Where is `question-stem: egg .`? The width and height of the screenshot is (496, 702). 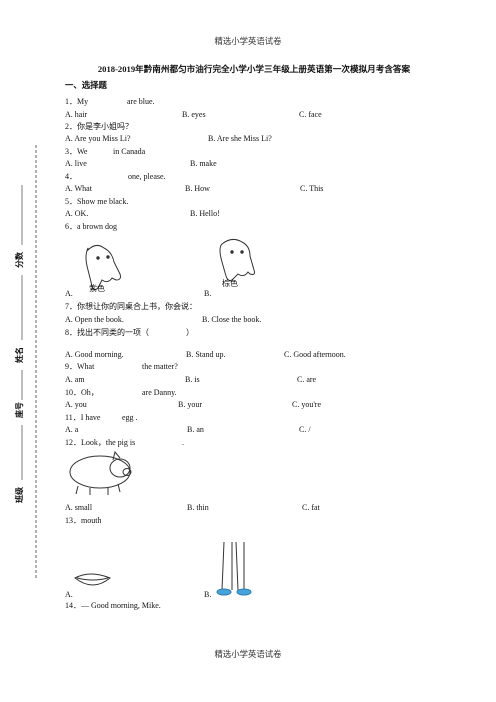 question-stem: egg . is located at coordinates (130, 417).